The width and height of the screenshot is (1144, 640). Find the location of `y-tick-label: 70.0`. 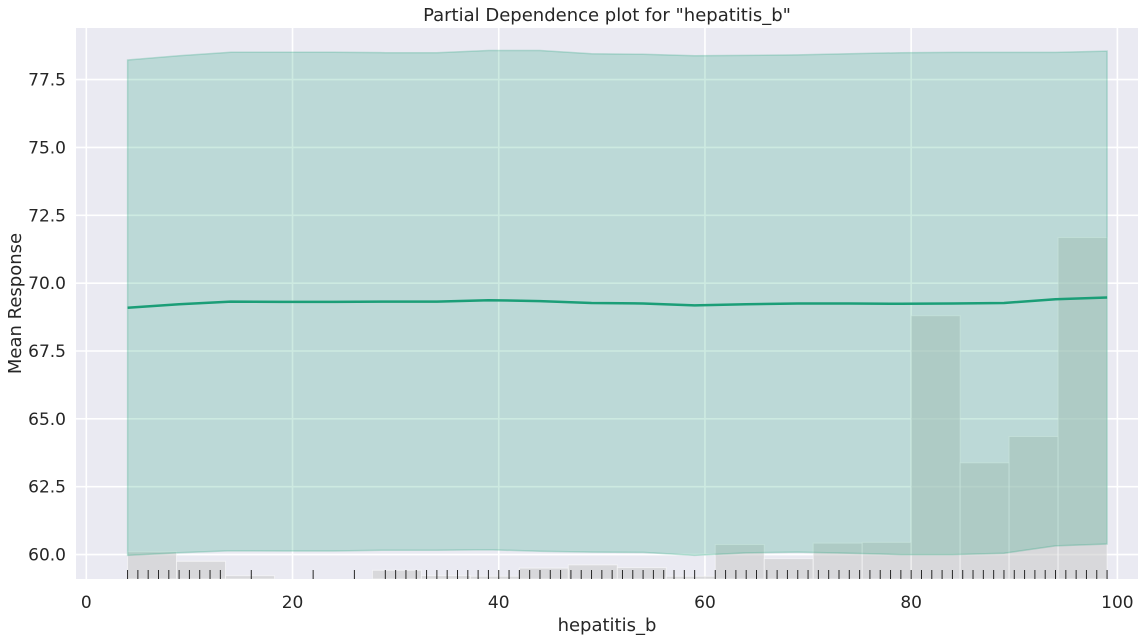

y-tick-label: 70.0 is located at coordinates (47, 284).